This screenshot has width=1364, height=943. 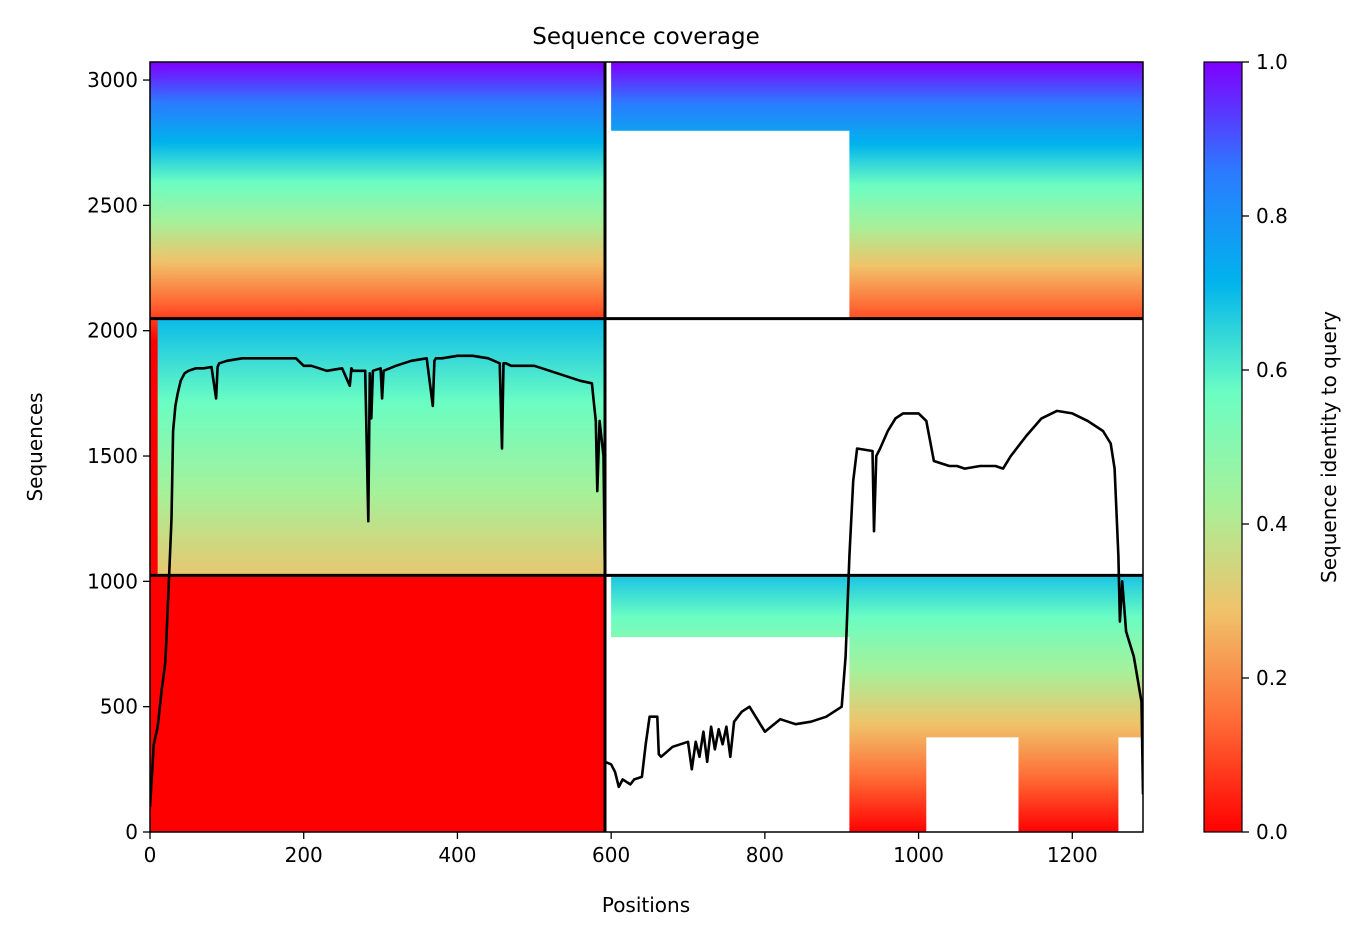 I want to click on colorbar-tick-label: 0.4, so click(x=1272, y=524).